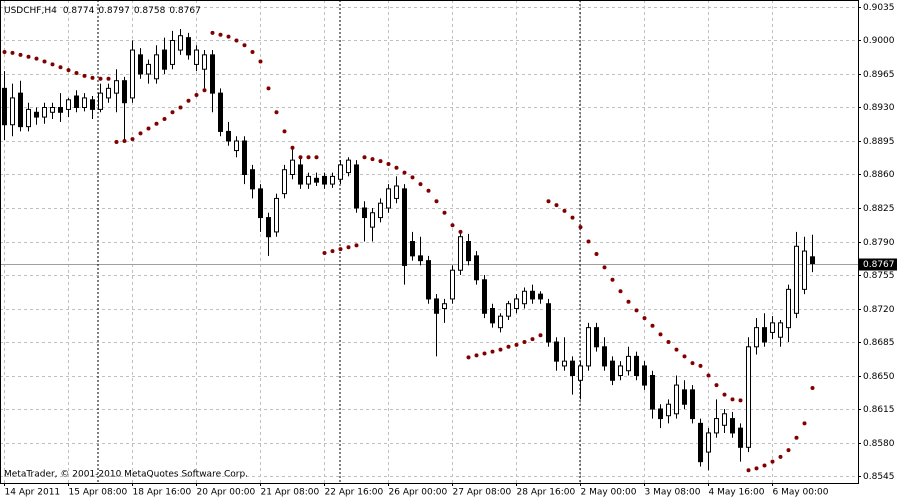 This screenshot has height=500, width=900. Describe the element at coordinates (879, 75) in the screenshot. I see `y-tick-label: 0.8965` at that location.